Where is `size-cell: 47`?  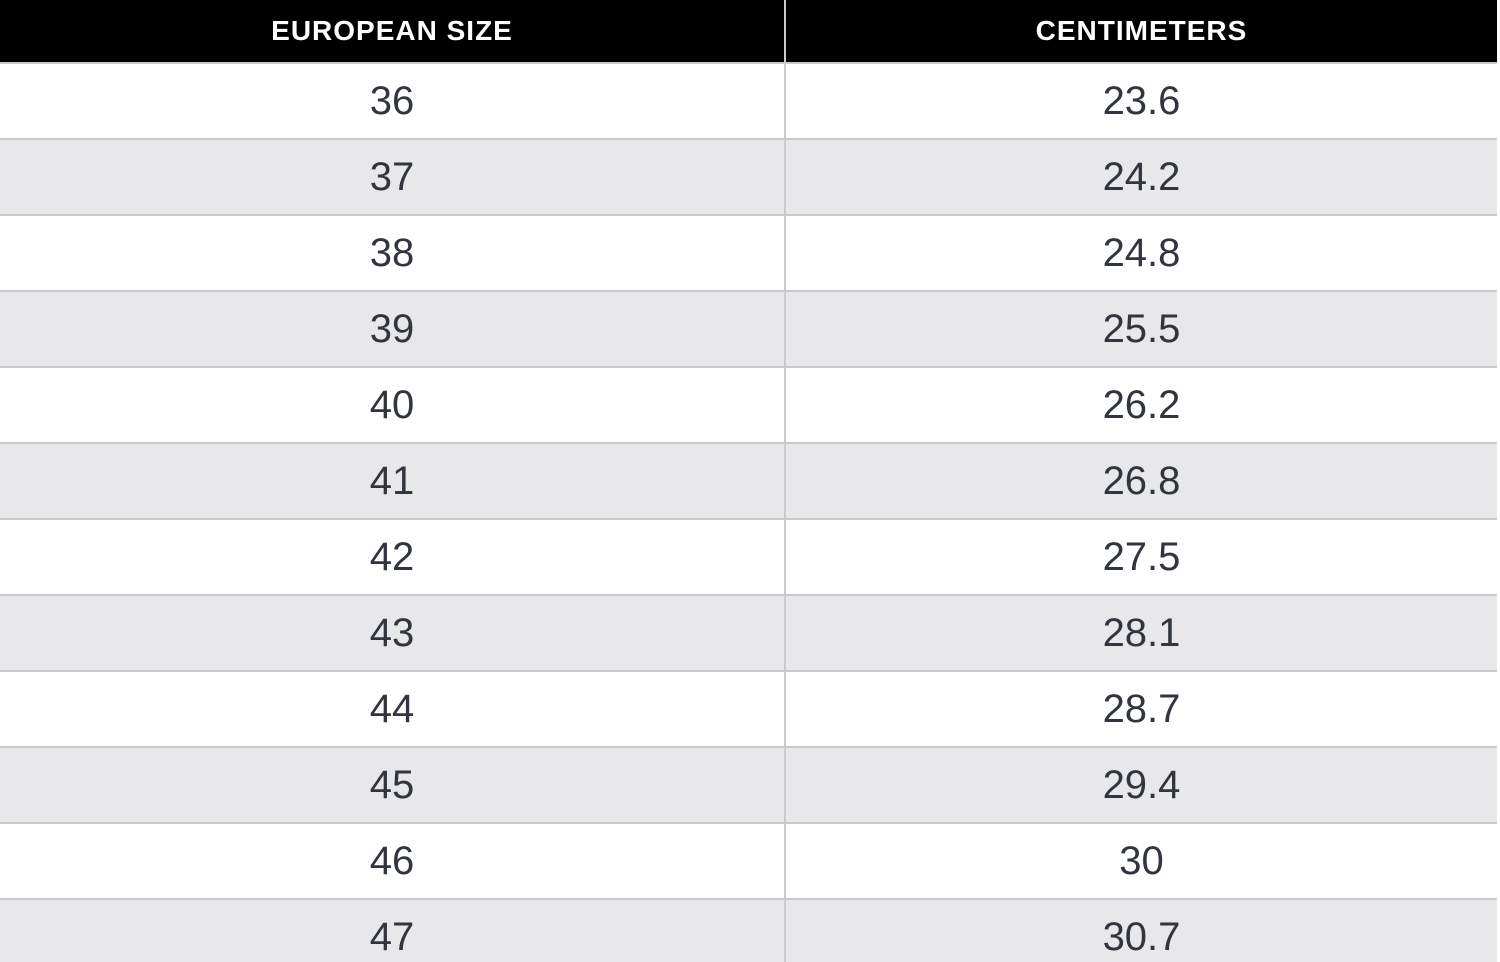 size-cell: 47 is located at coordinates (392, 930).